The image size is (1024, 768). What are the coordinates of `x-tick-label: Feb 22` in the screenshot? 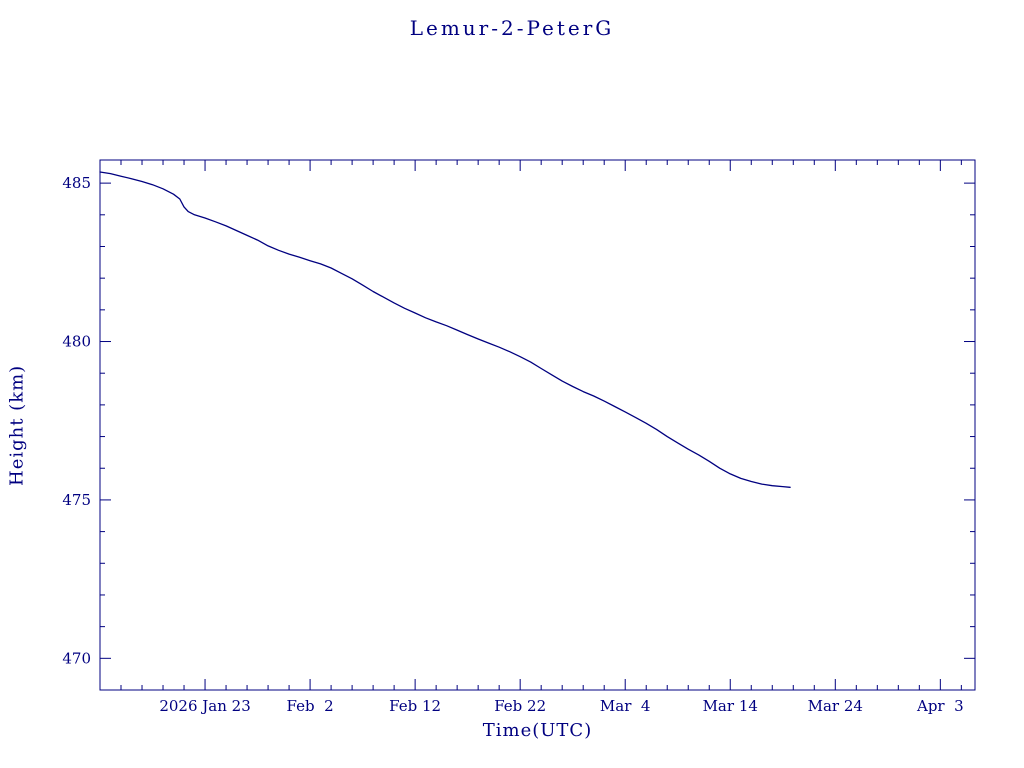 It's located at (520, 706).